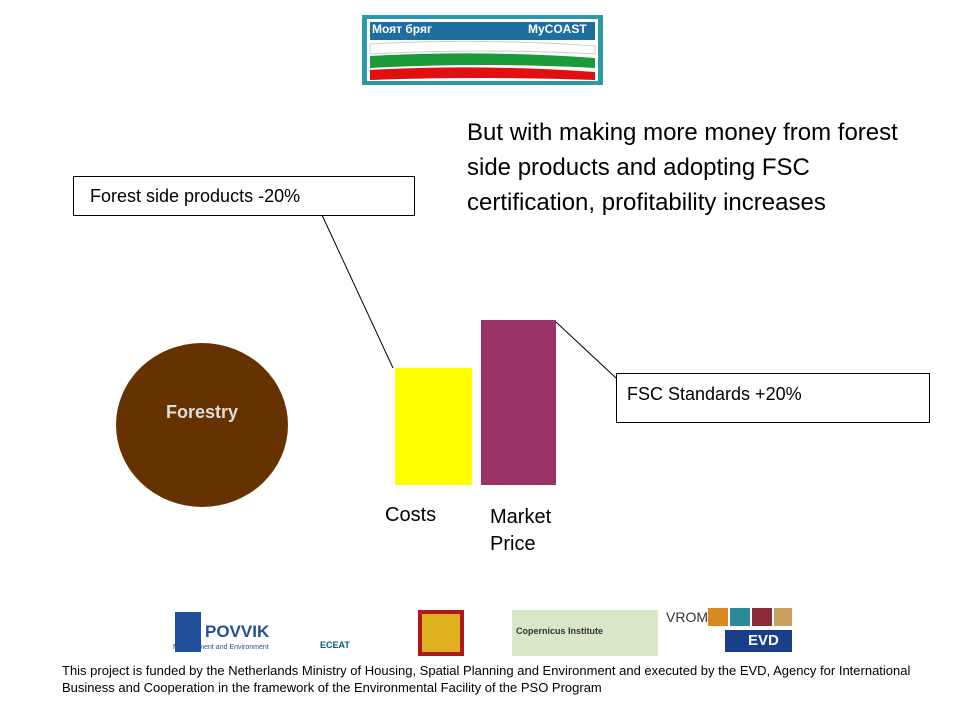 This screenshot has height=720, width=960. I want to click on crest-inner, so click(441, 633).